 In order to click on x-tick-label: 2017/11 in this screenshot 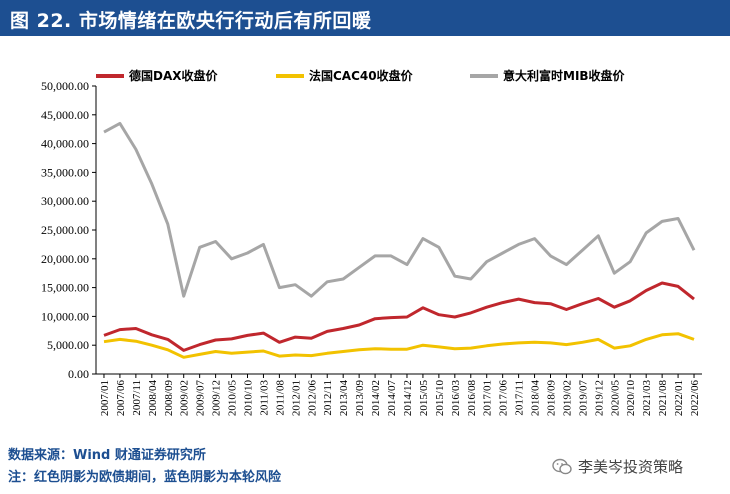, I will do `click(520, 398)`.